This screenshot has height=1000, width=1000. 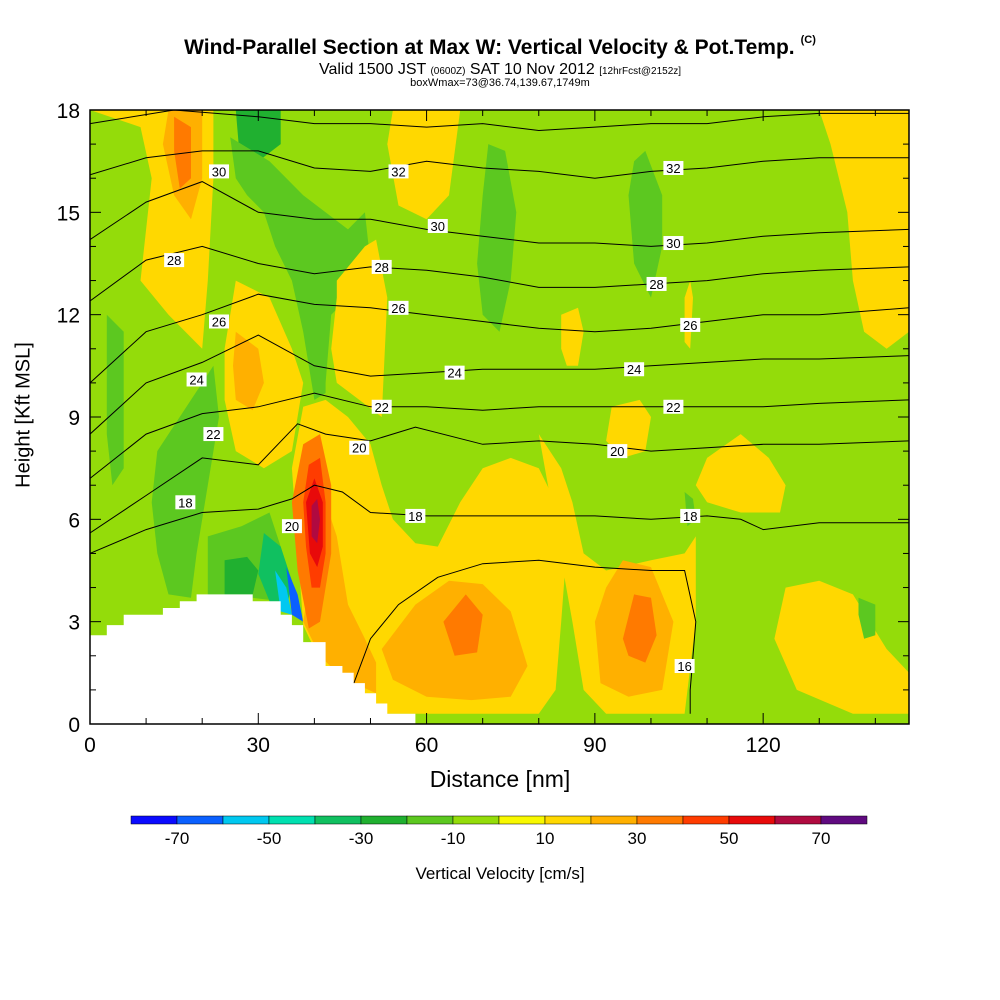 I want to click on isentrope-label-17: 20, so click(x=359, y=448).